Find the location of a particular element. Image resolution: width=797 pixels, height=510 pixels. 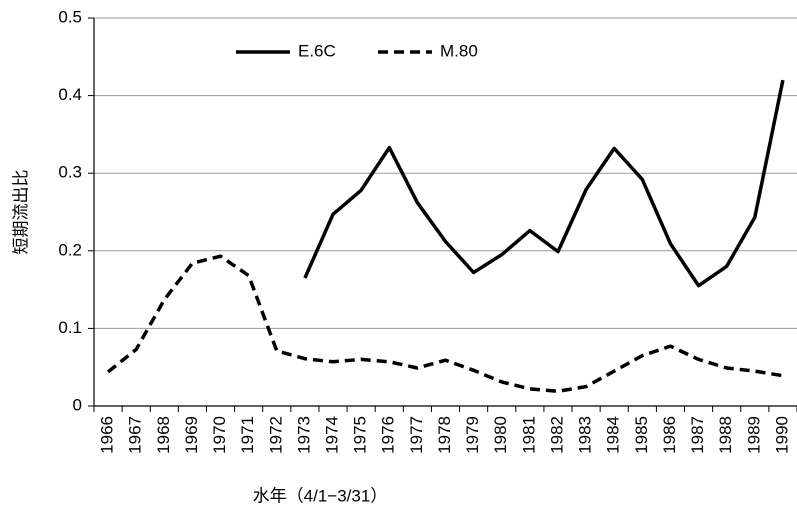

x-tick-label: 1968 is located at coordinates (163, 435).